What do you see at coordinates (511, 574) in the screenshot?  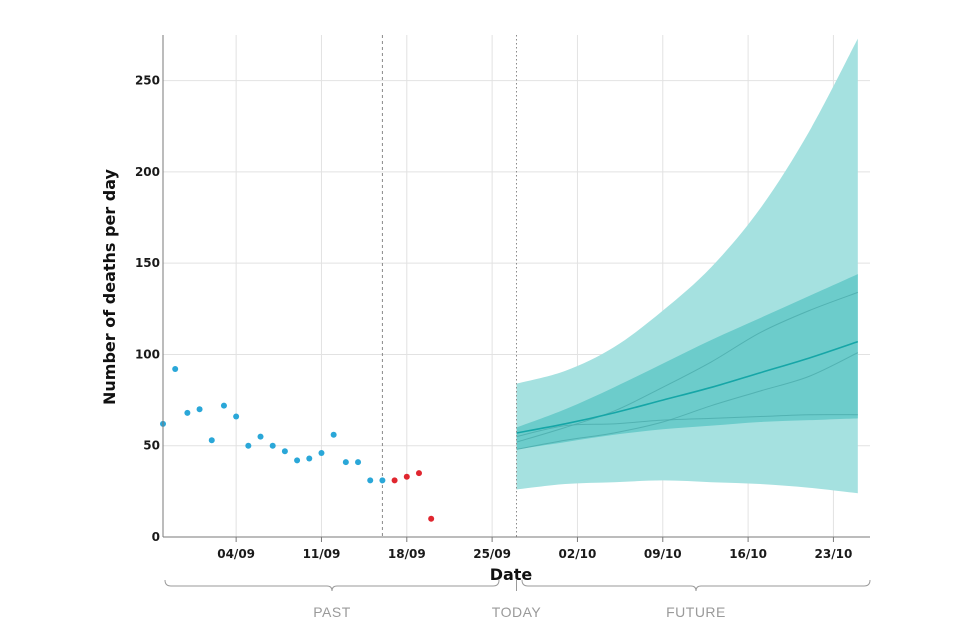 I see `x-axis-title: Date` at bounding box center [511, 574].